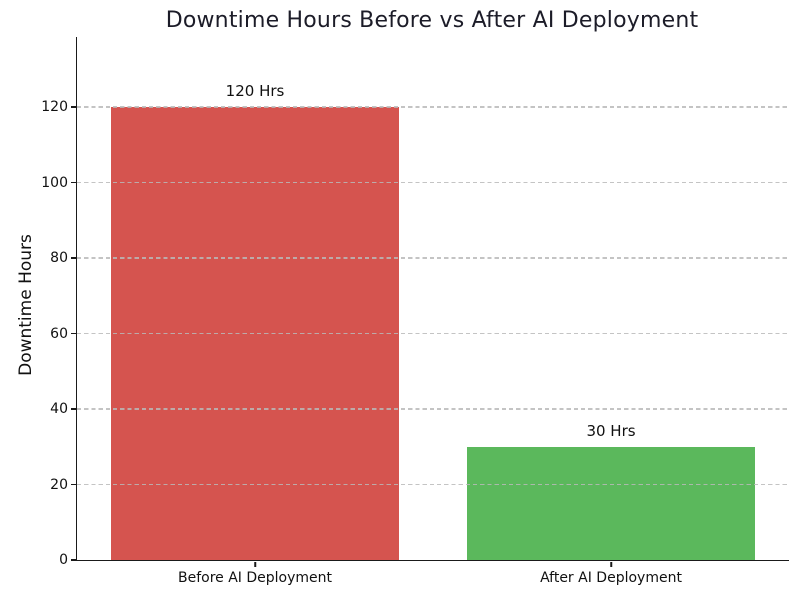 The width and height of the screenshot is (800, 600). I want to click on bar-value-label: 120 Hrs, so click(255, 91).